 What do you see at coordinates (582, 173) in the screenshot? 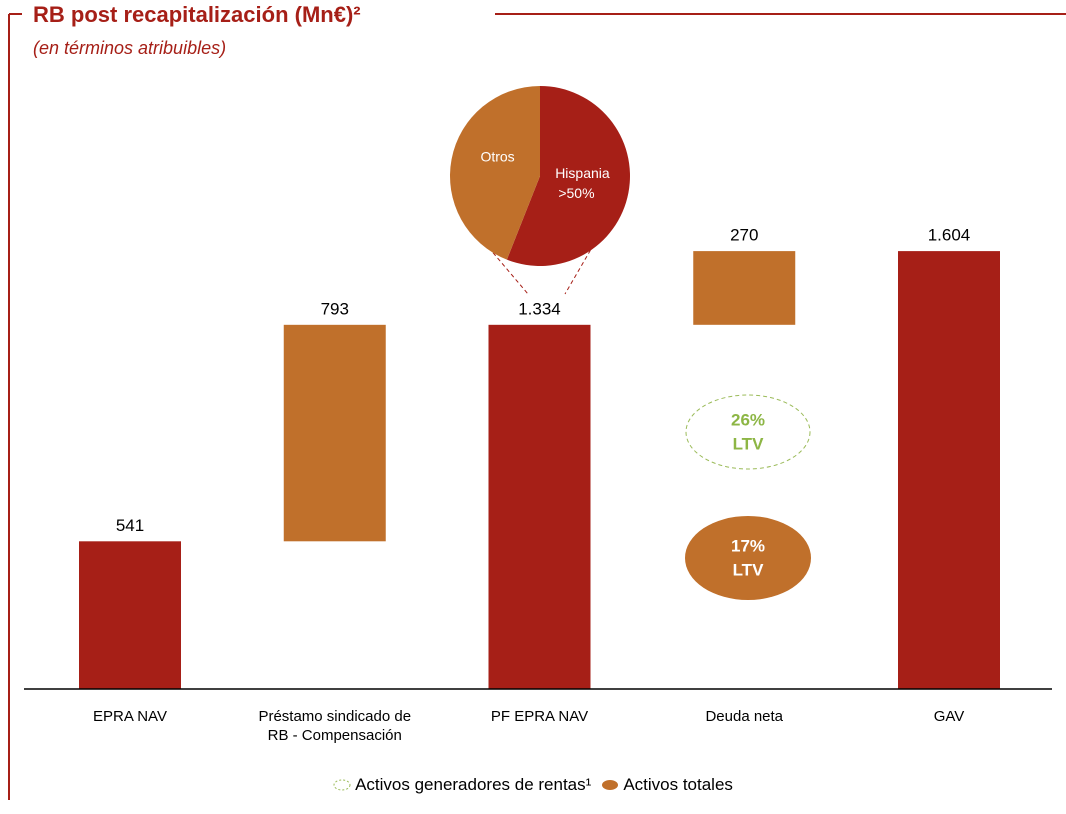
I see `pie-label: Hispania` at bounding box center [582, 173].